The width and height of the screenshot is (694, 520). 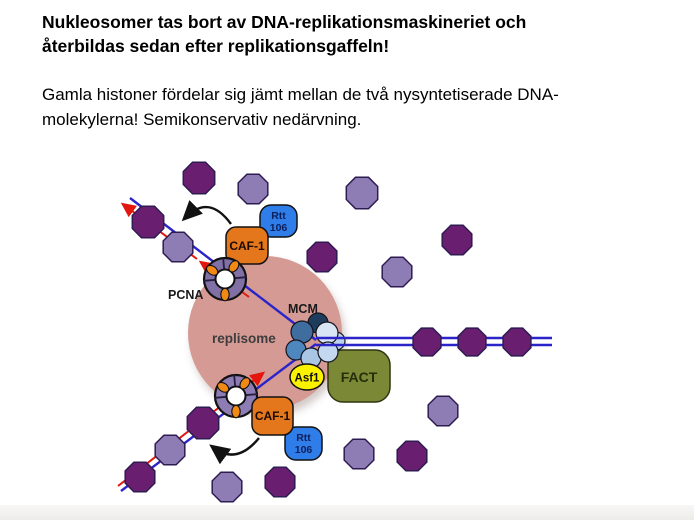 I want to click on slide-body-line2: molekylerna! Semikonservativ nedärvning., so click(x=202, y=119).